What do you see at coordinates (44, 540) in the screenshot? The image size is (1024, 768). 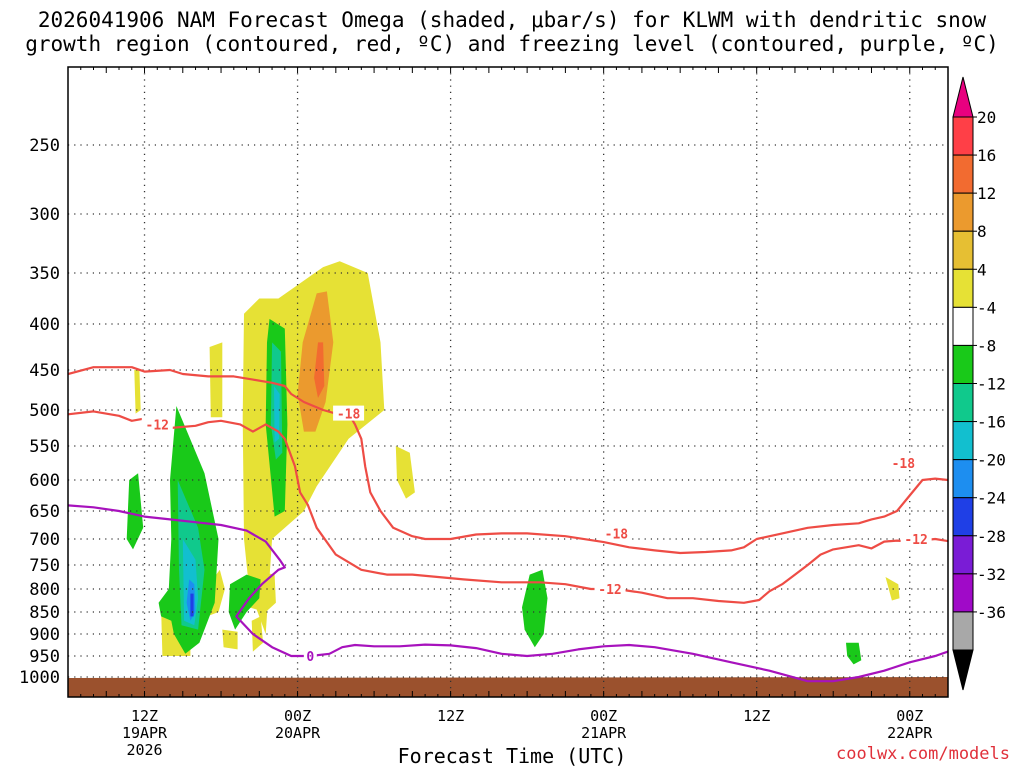 I see `y-tick-label-700: 700` at bounding box center [44, 540].